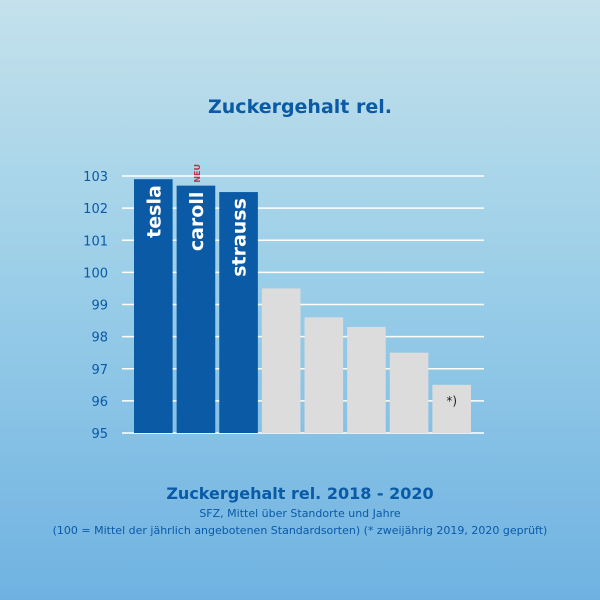  Describe the element at coordinates (197, 222) in the screenshot. I see `bar-category-label: caroll` at that location.